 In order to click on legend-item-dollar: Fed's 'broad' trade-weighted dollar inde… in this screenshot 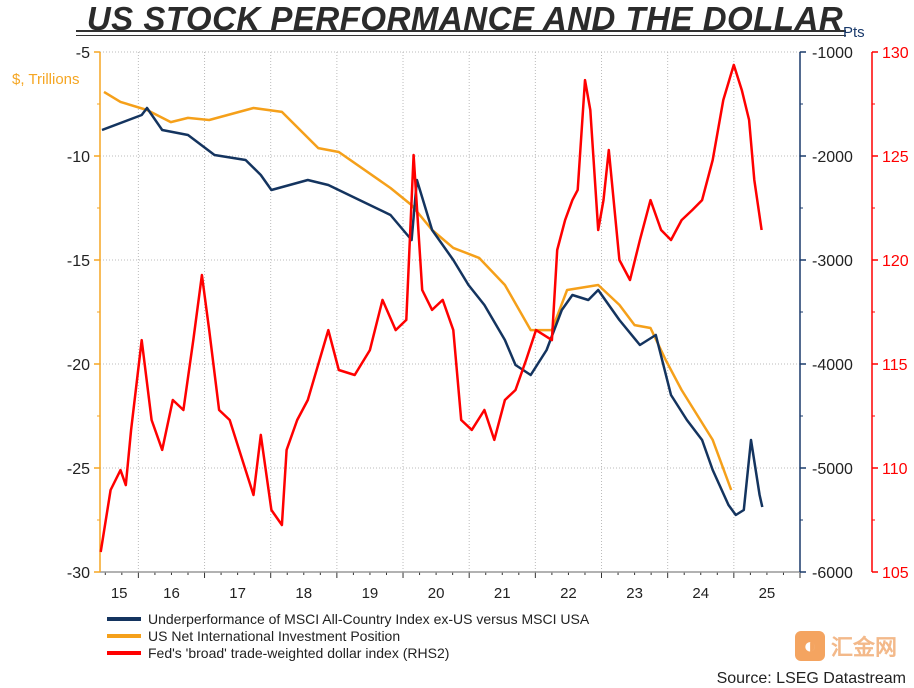, I will do `click(278, 653)`.